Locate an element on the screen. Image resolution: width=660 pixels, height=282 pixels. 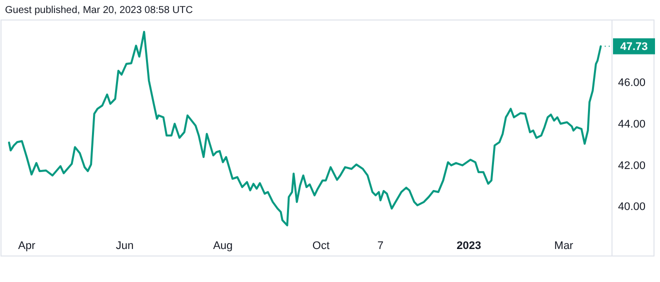
y-tick-label: 40.00 is located at coordinates (632, 207).